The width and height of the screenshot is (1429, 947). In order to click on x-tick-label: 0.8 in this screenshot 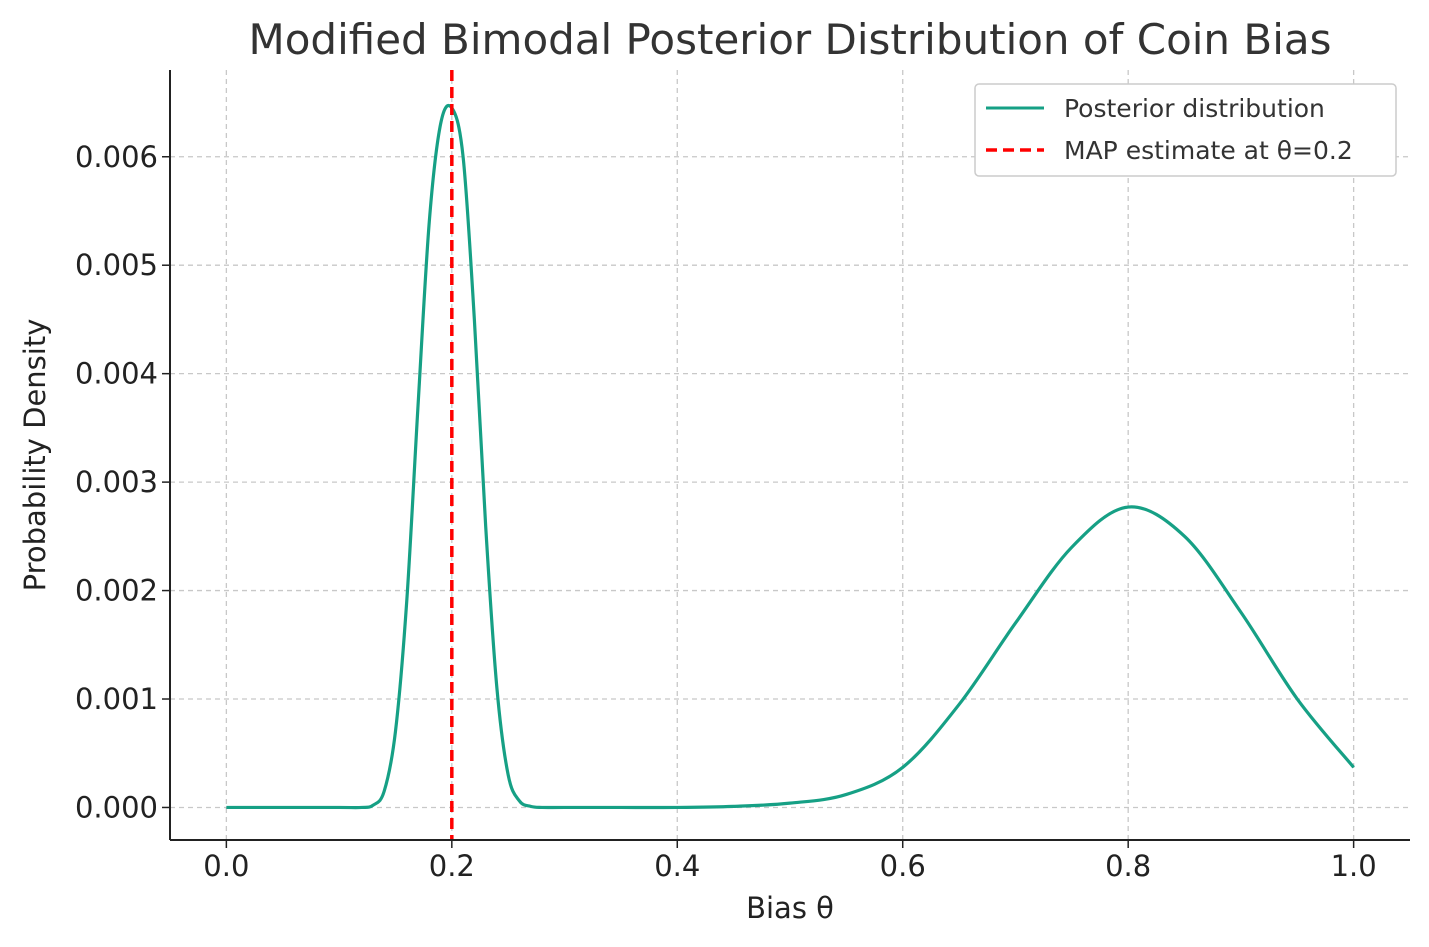, I will do `click(1128, 866)`.